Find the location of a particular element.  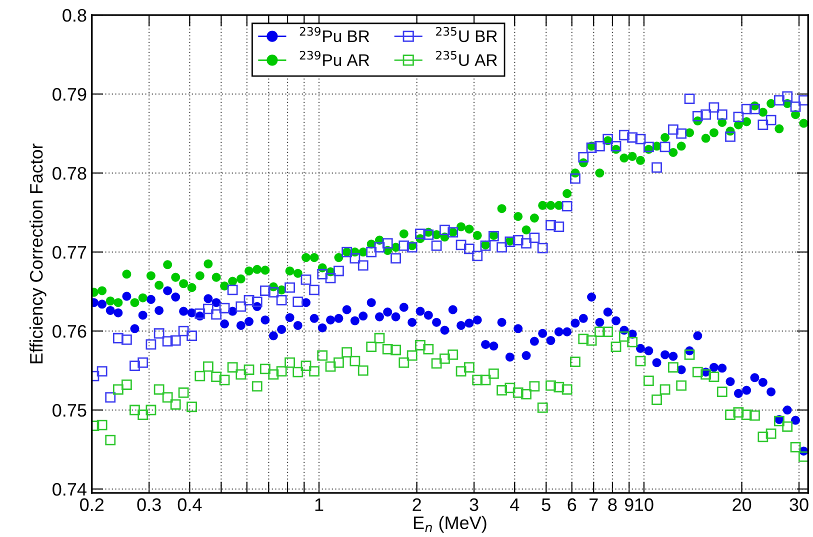

x-tick-label: 2 is located at coordinates (416, 504).